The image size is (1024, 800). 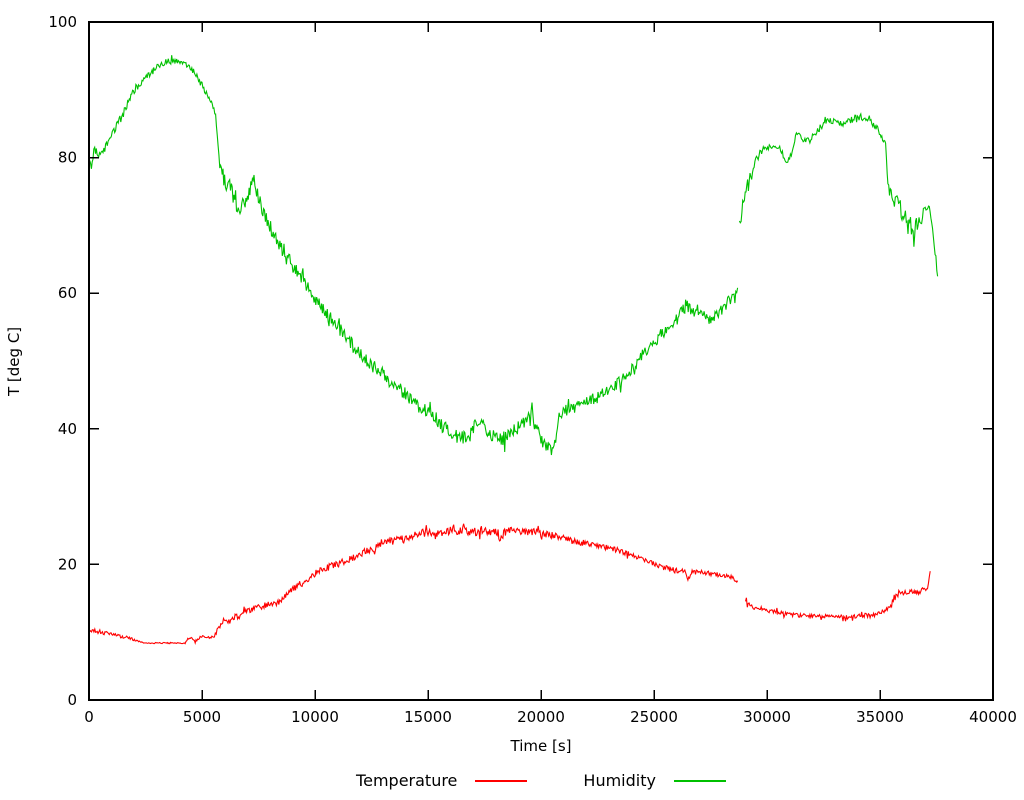 What do you see at coordinates (428, 717) in the screenshot?
I see `x-tick-label: 15000` at bounding box center [428, 717].